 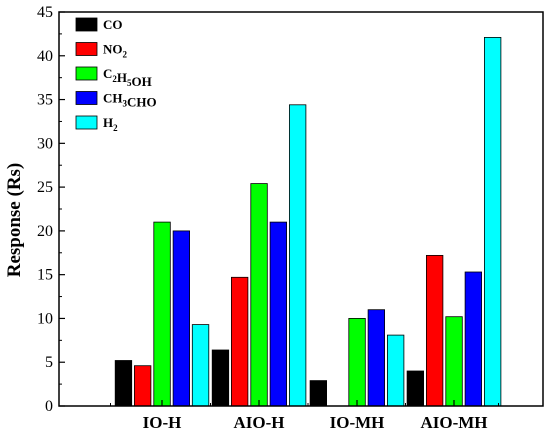 I want to click on legend: CO NO2 C2H5OH CH3CHO H2, so click(x=116, y=75).